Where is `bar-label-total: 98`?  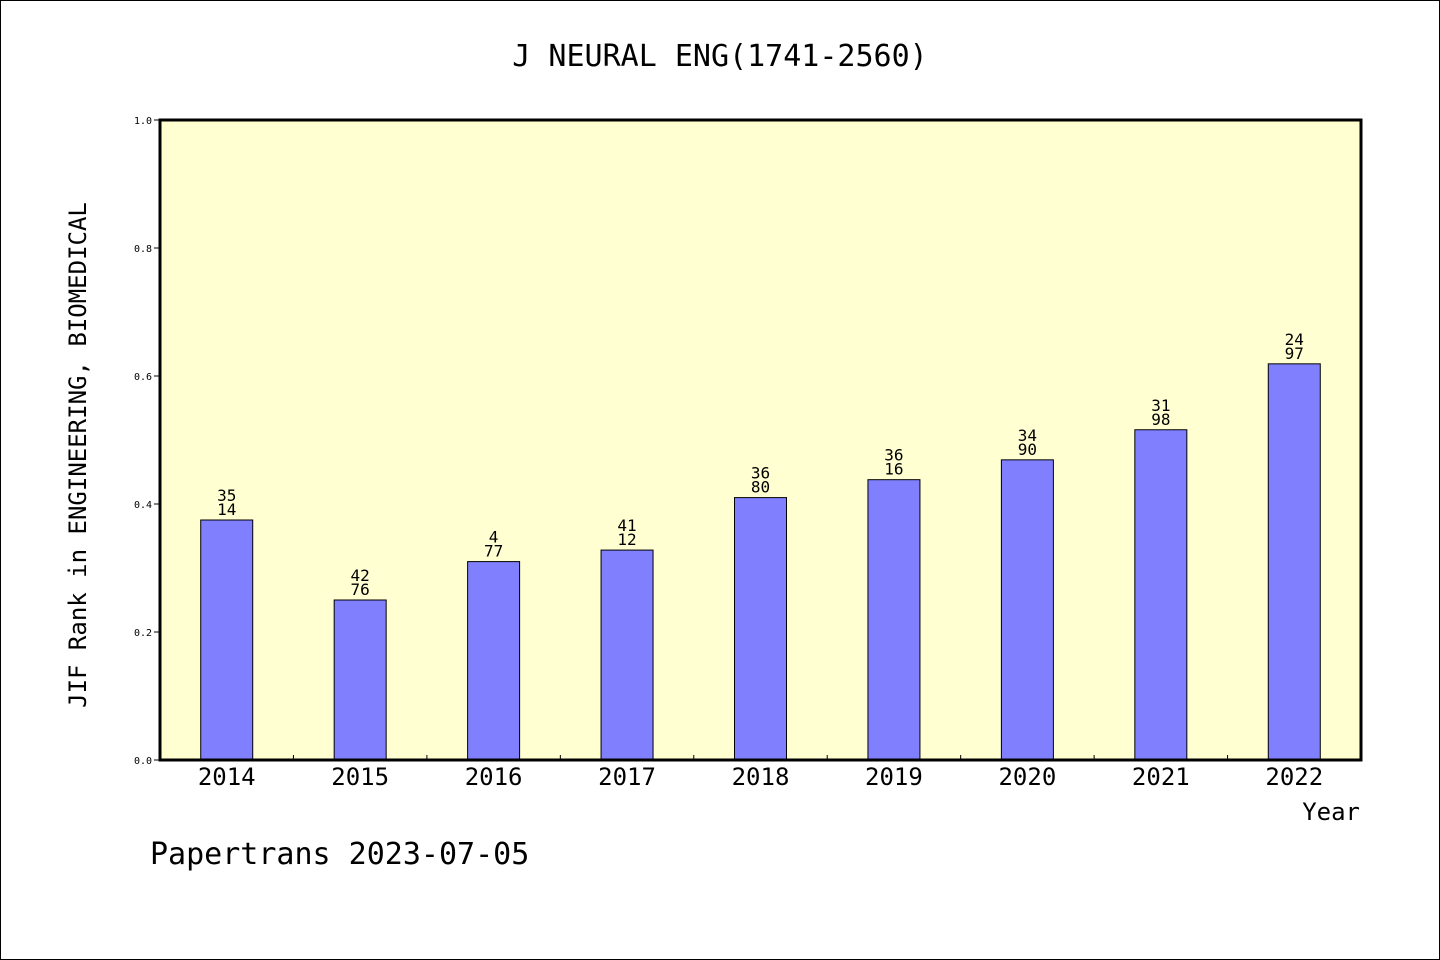
bar-label-total: 98 is located at coordinates (1160, 419).